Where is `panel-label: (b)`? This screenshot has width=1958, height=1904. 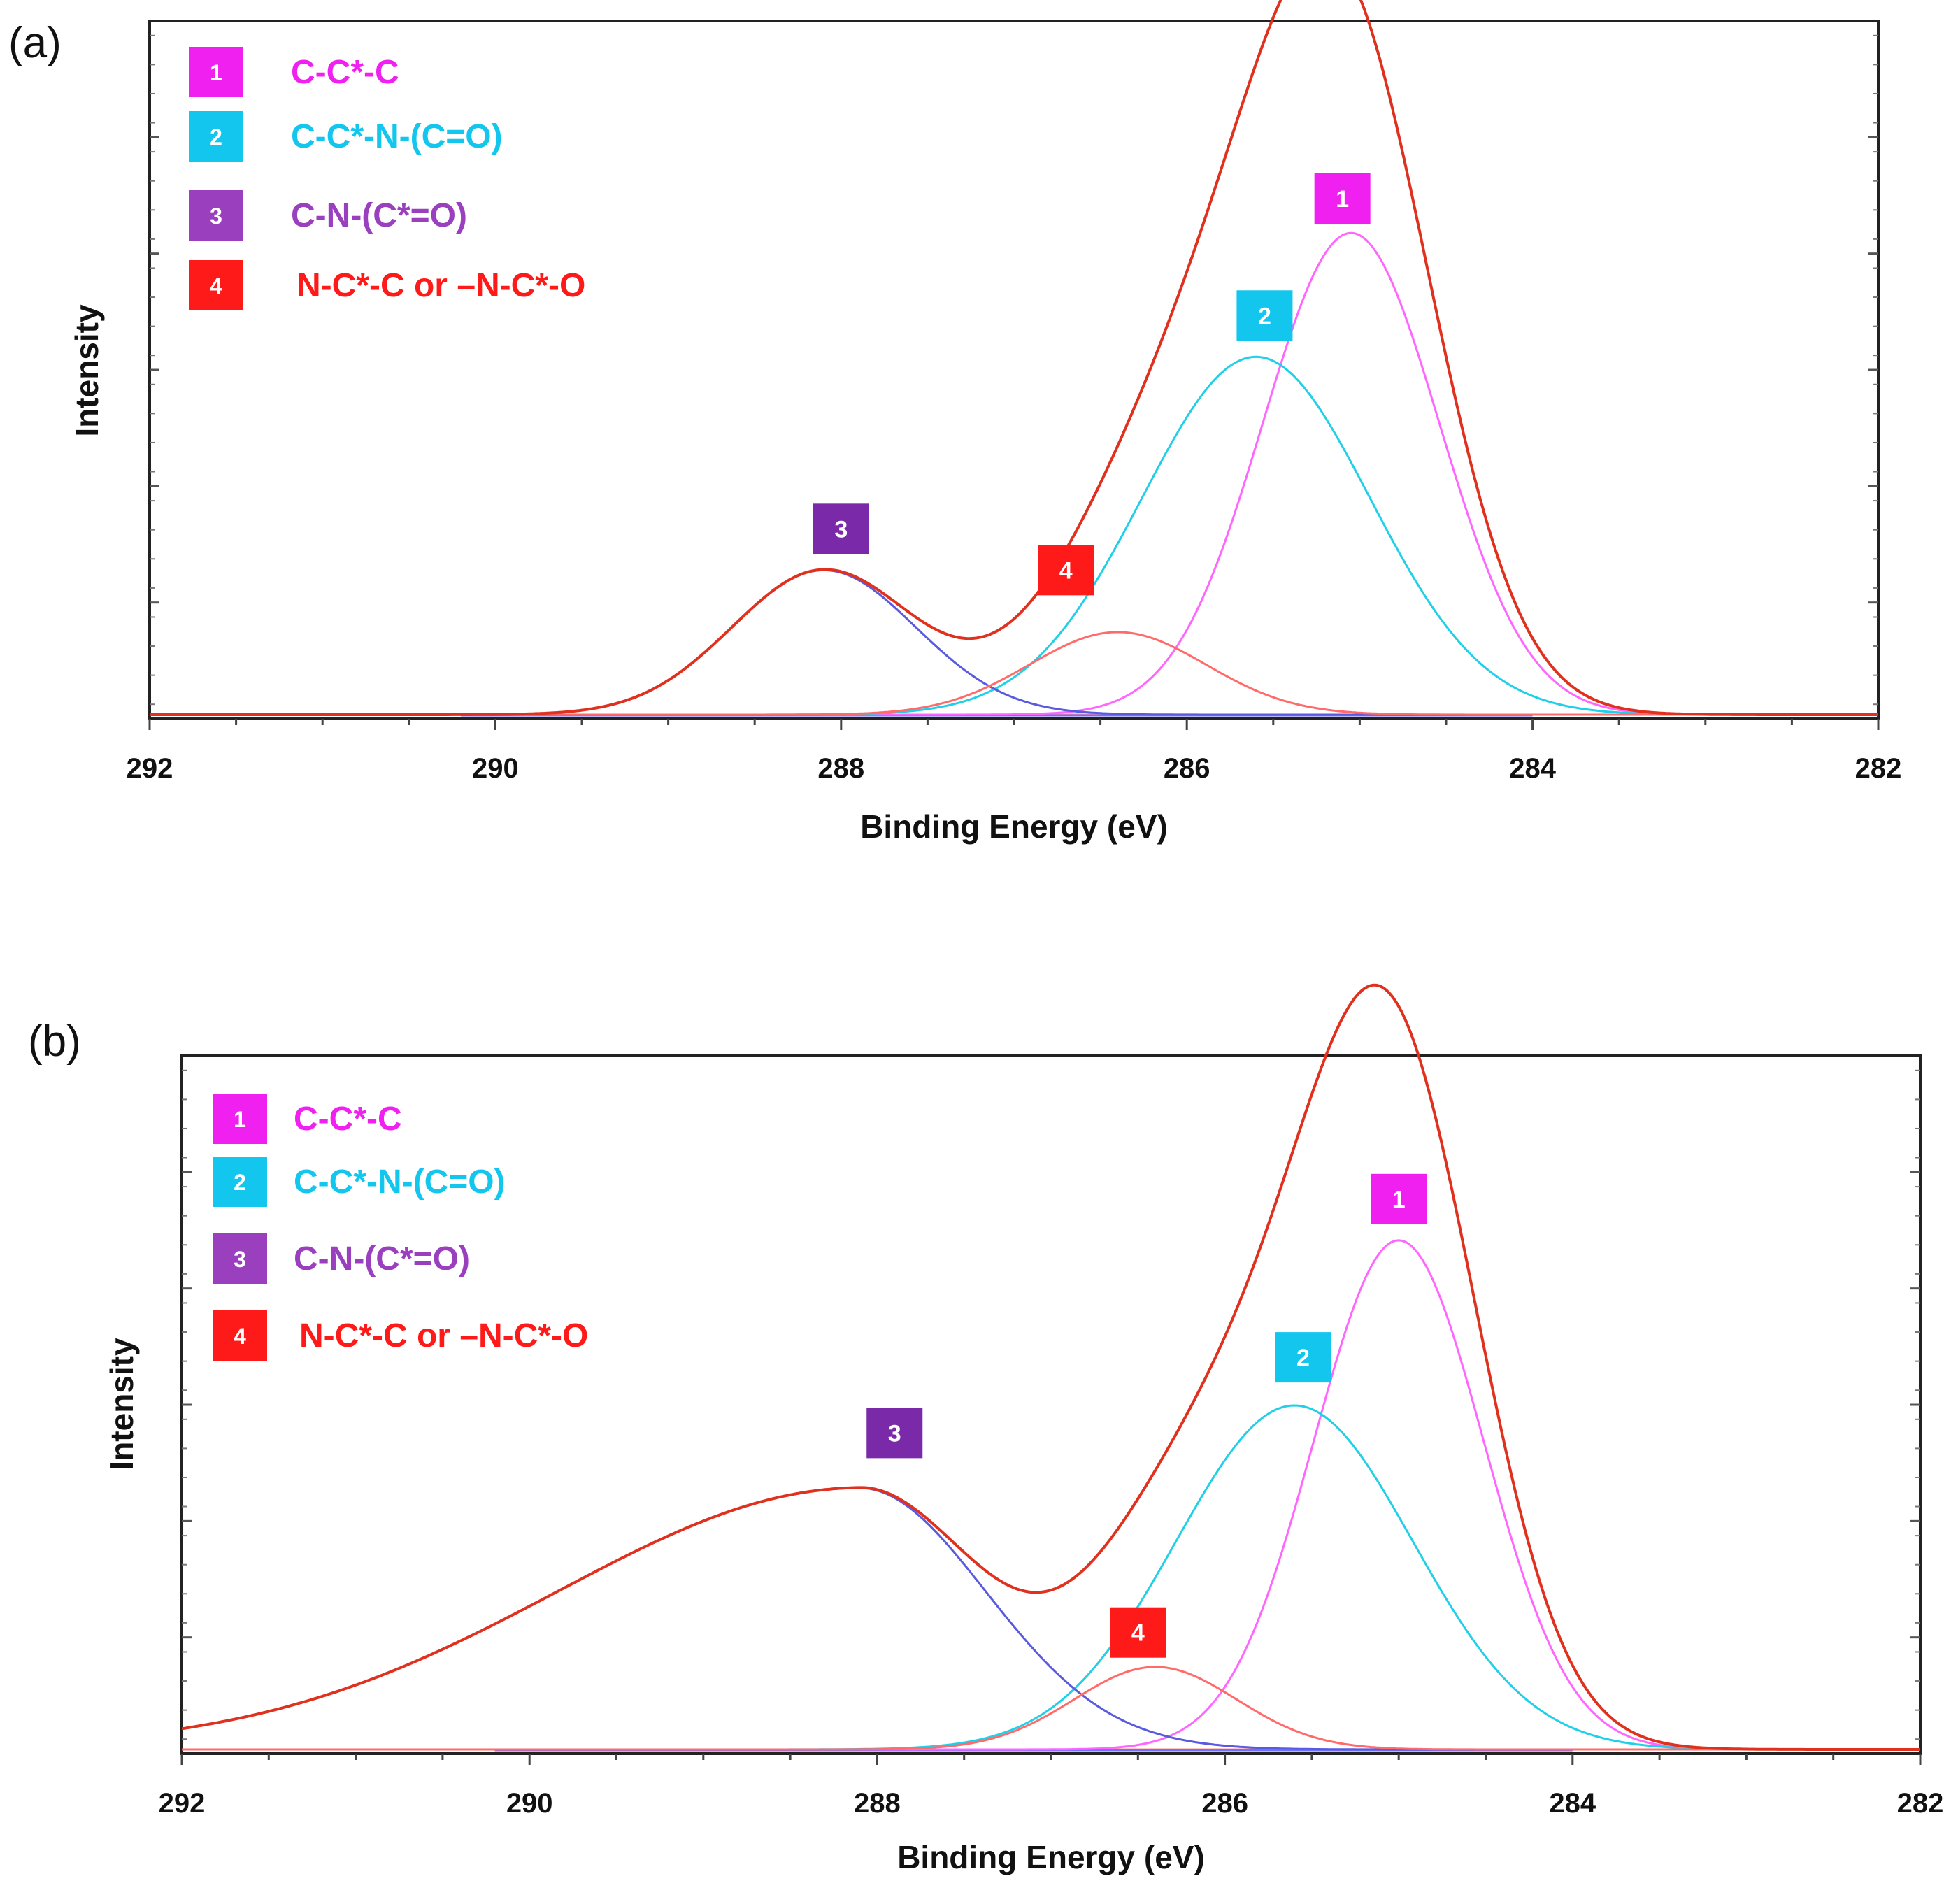
panel-label: (b) is located at coordinates (54, 1041).